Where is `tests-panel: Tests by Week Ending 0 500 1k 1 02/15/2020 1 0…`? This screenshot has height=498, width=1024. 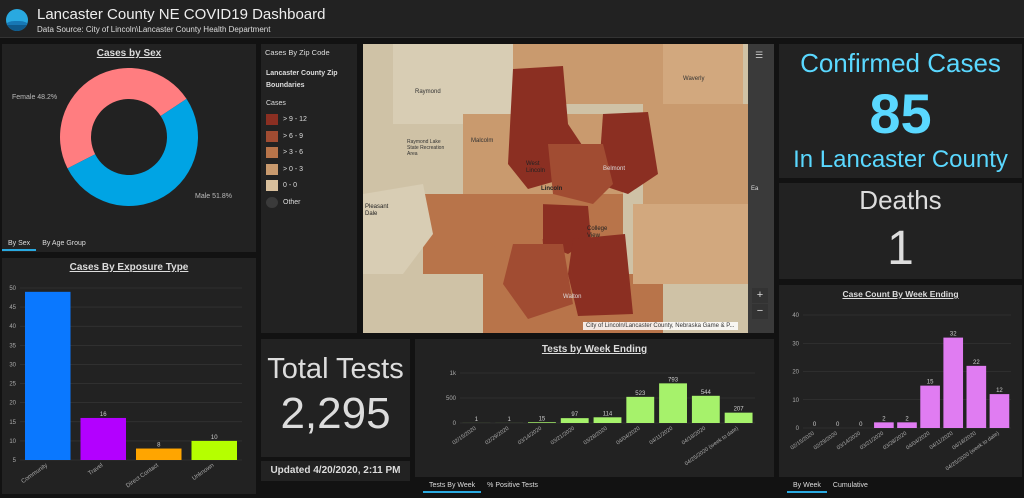
tests-panel: Tests by Week Ending 0 500 1k 1 02/15/2020 1 0… is located at coordinates (594, 408).